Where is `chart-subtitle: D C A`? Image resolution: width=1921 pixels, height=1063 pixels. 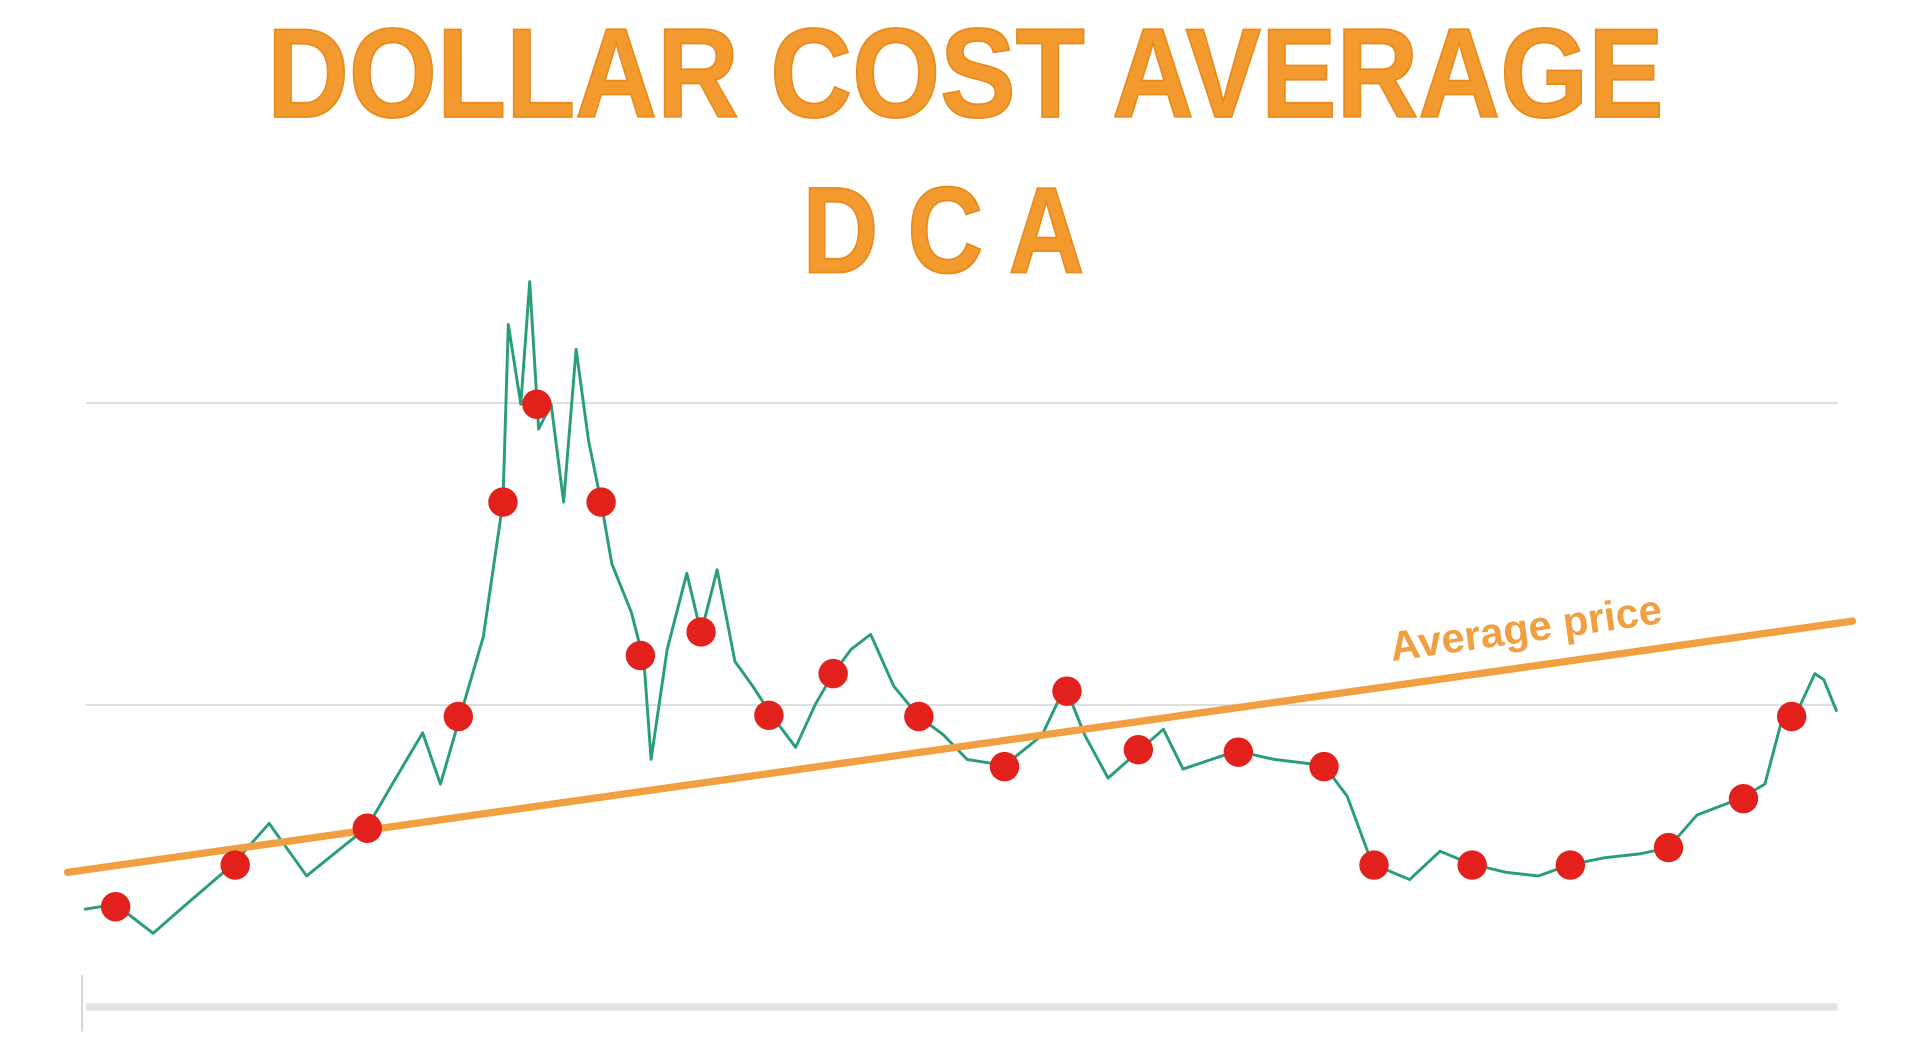 chart-subtitle: D C A is located at coordinates (943, 229).